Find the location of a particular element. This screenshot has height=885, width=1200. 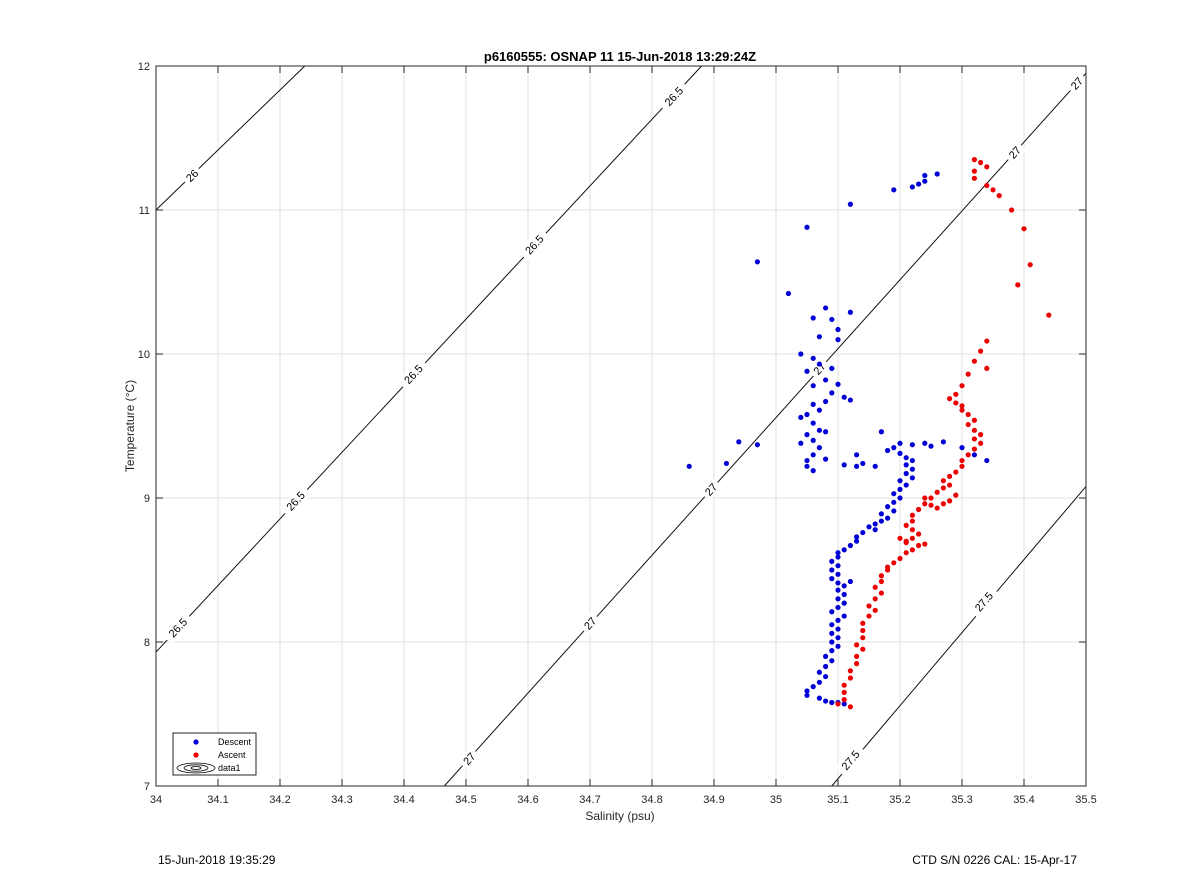

legend-label-data1: data1 is located at coordinates (229, 768).